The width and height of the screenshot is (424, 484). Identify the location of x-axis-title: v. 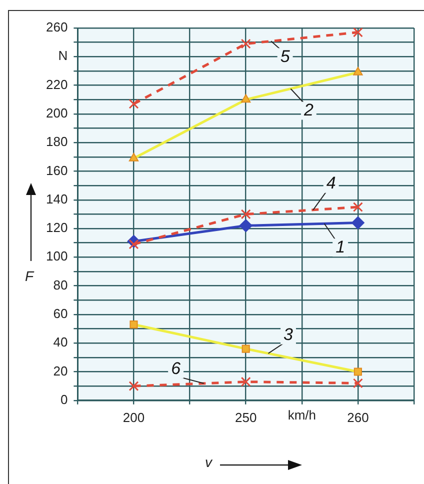
(208, 462).